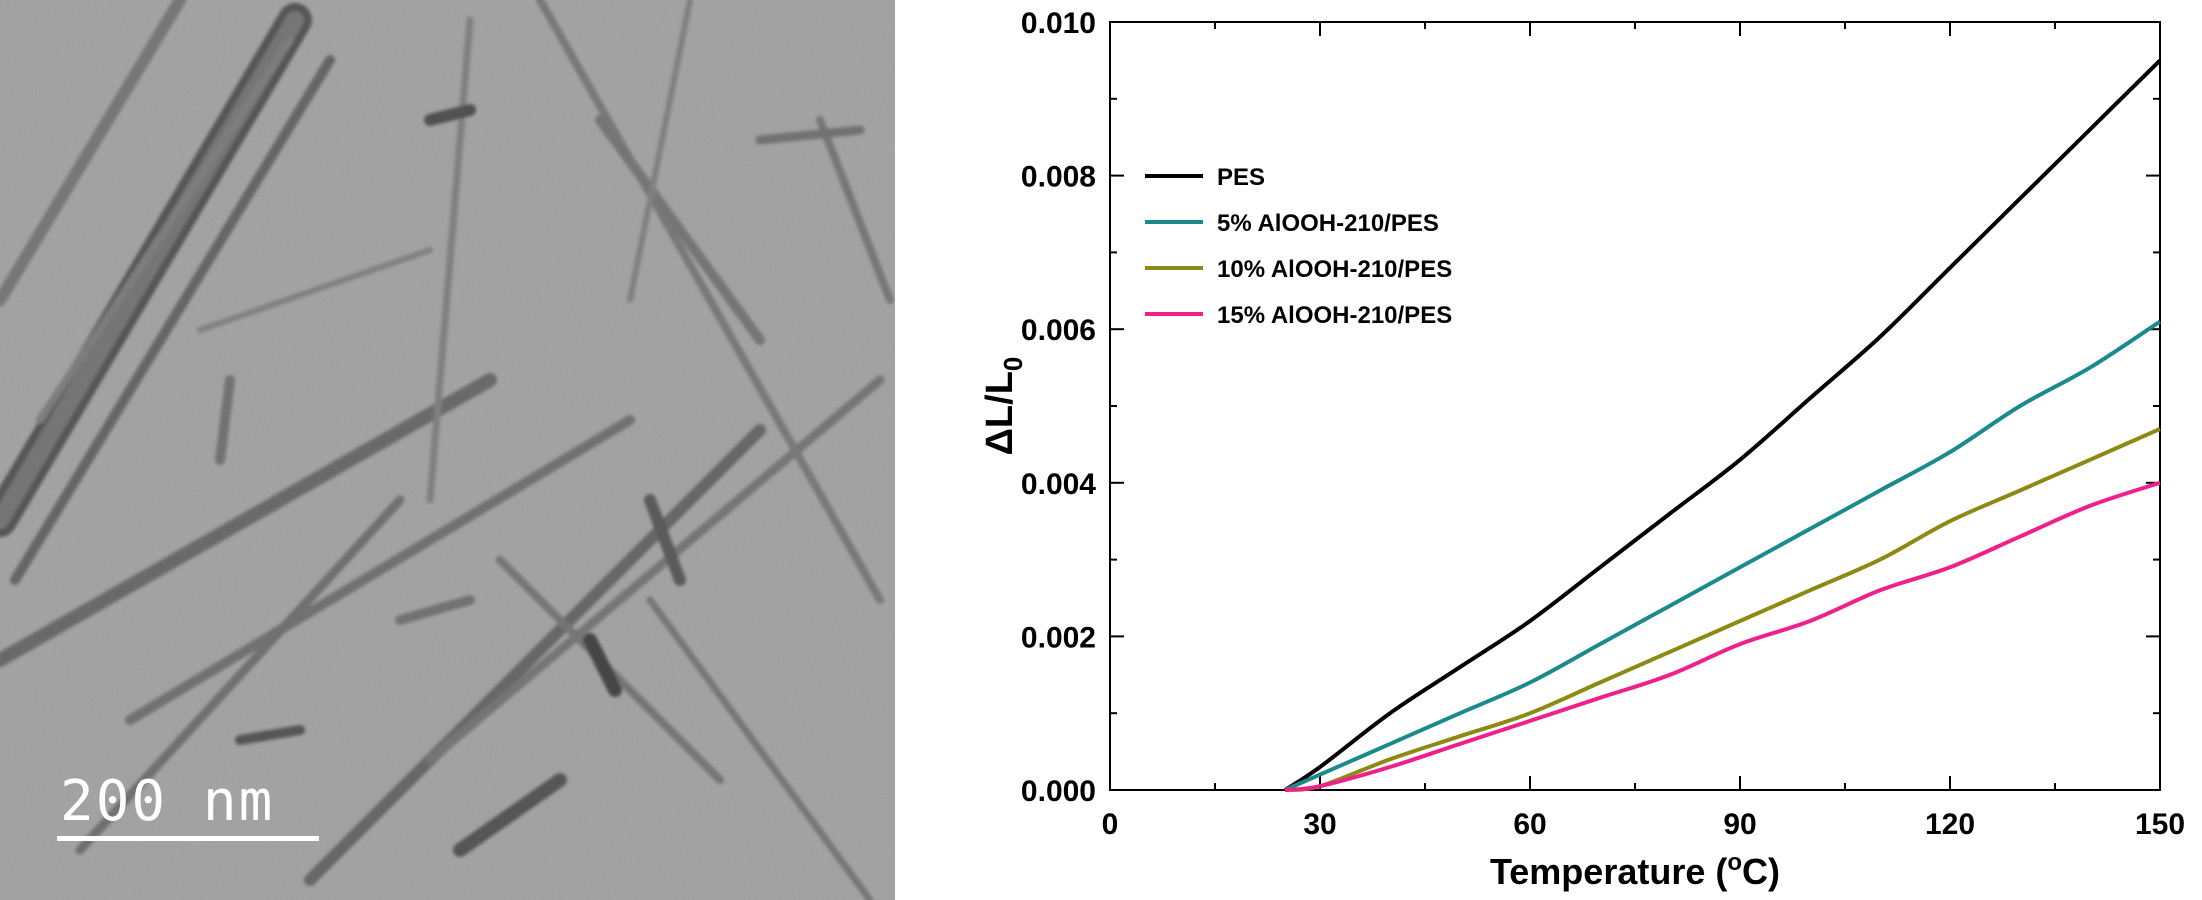 This screenshot has width=2202, height=900. I want to click on legend-label: 10% AlOOH-210/PES, so click(1334, 269).